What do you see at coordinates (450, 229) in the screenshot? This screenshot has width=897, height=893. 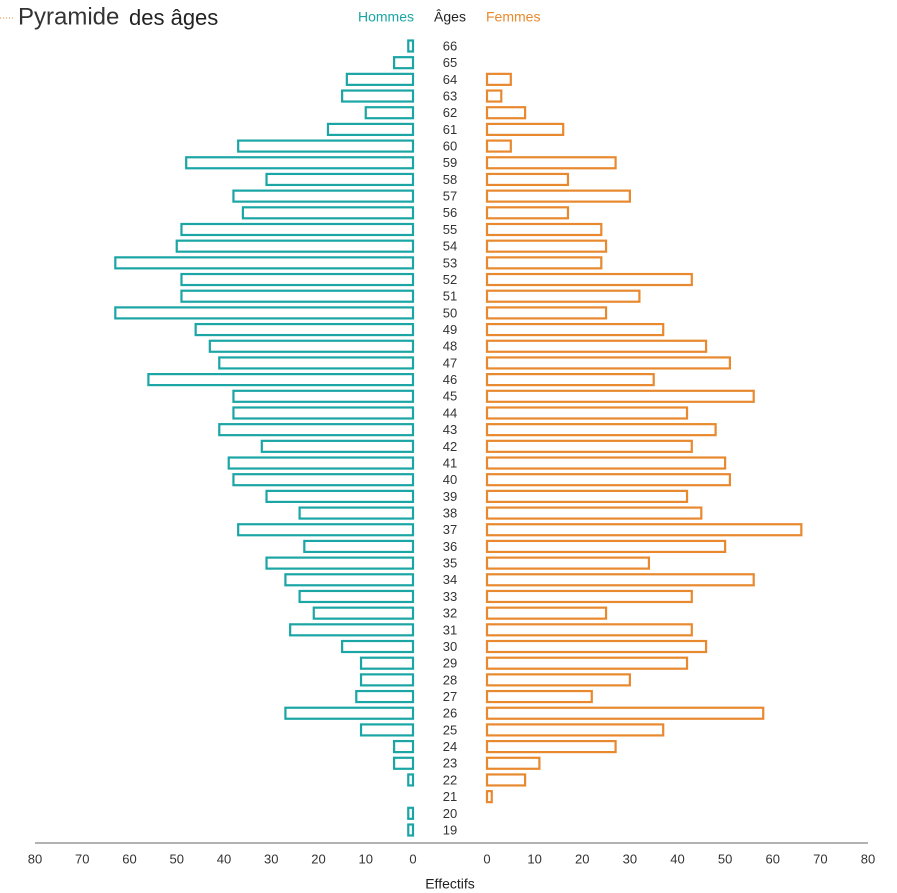 I see `age-label: 55` at bounding box center [450, 229].